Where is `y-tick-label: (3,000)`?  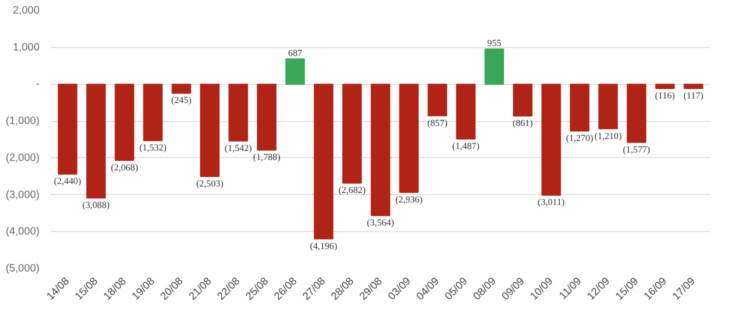
y-tick-label: (3,000) is located at coordinates (23, 194).